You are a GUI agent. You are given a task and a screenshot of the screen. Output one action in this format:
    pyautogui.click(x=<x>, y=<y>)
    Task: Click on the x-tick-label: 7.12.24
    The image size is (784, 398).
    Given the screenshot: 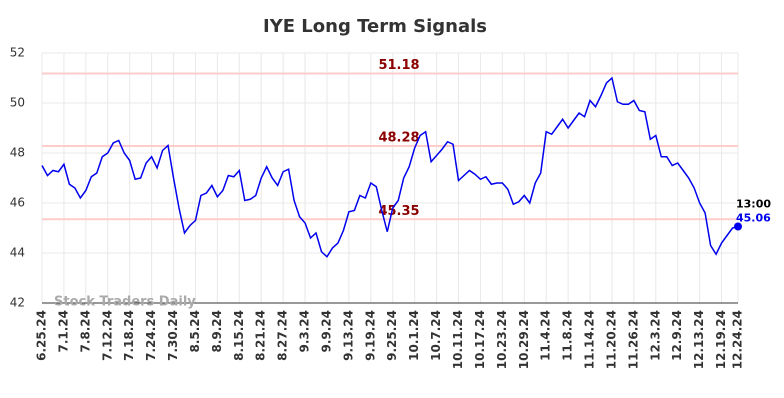 What is the action you would take?
    pyautogui.click(x=107, y=335)
    